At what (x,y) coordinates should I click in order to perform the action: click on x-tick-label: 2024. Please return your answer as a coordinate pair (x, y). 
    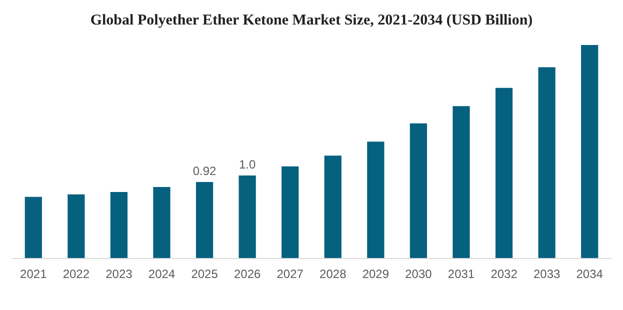
    Looking at the image, I should click on (162, 274).